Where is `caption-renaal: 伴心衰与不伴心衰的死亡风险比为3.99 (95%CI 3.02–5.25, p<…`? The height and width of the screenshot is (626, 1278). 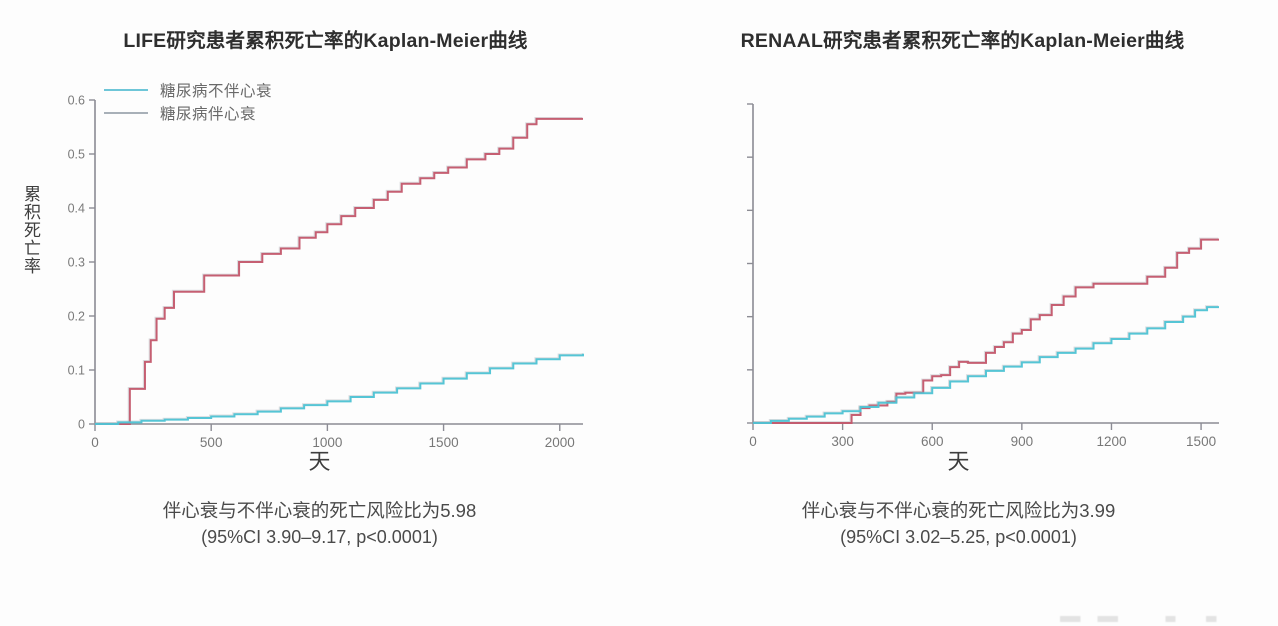 caption-renaal: 伴心衰与不伴心衰的死亡风险比为3.99 (95%CI 3.02–5.25, p<… is located at coordinates (958, 524).